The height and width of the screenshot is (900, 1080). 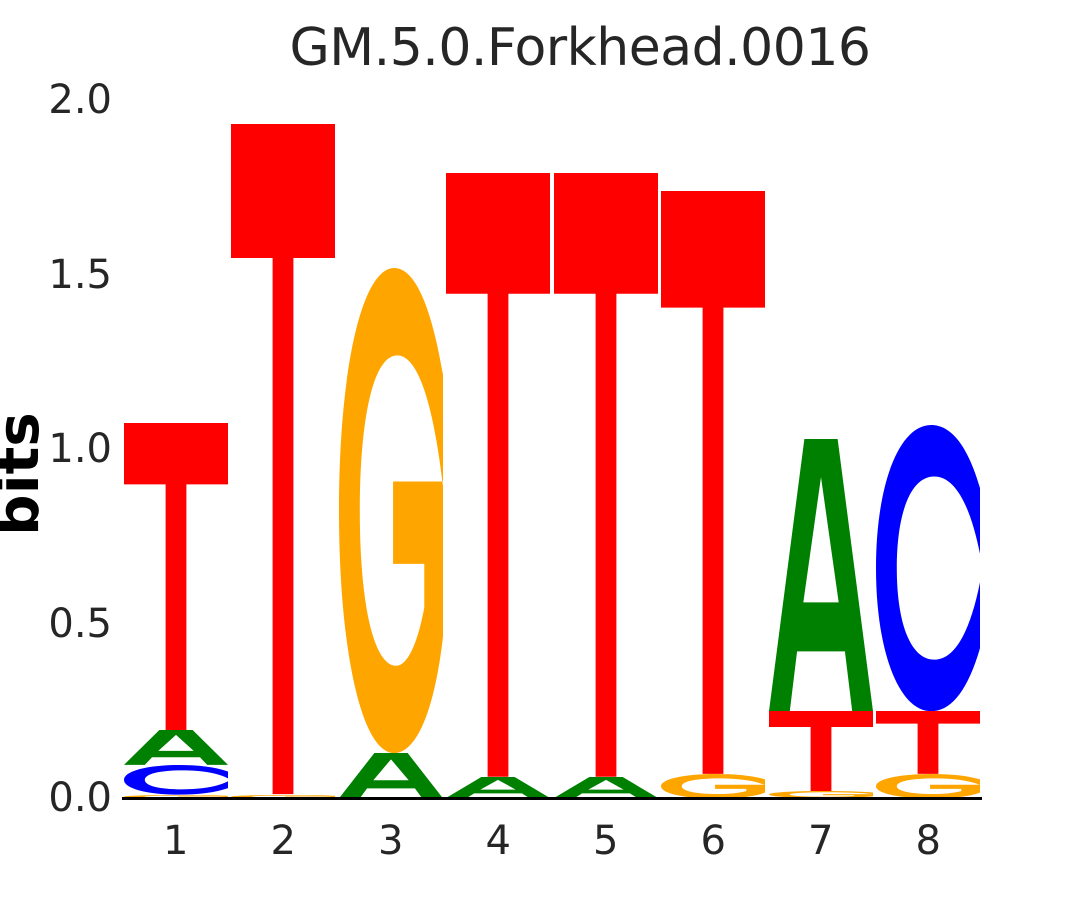 I want to click on y-tick-label: 0.0, so click(x=80, y=798).